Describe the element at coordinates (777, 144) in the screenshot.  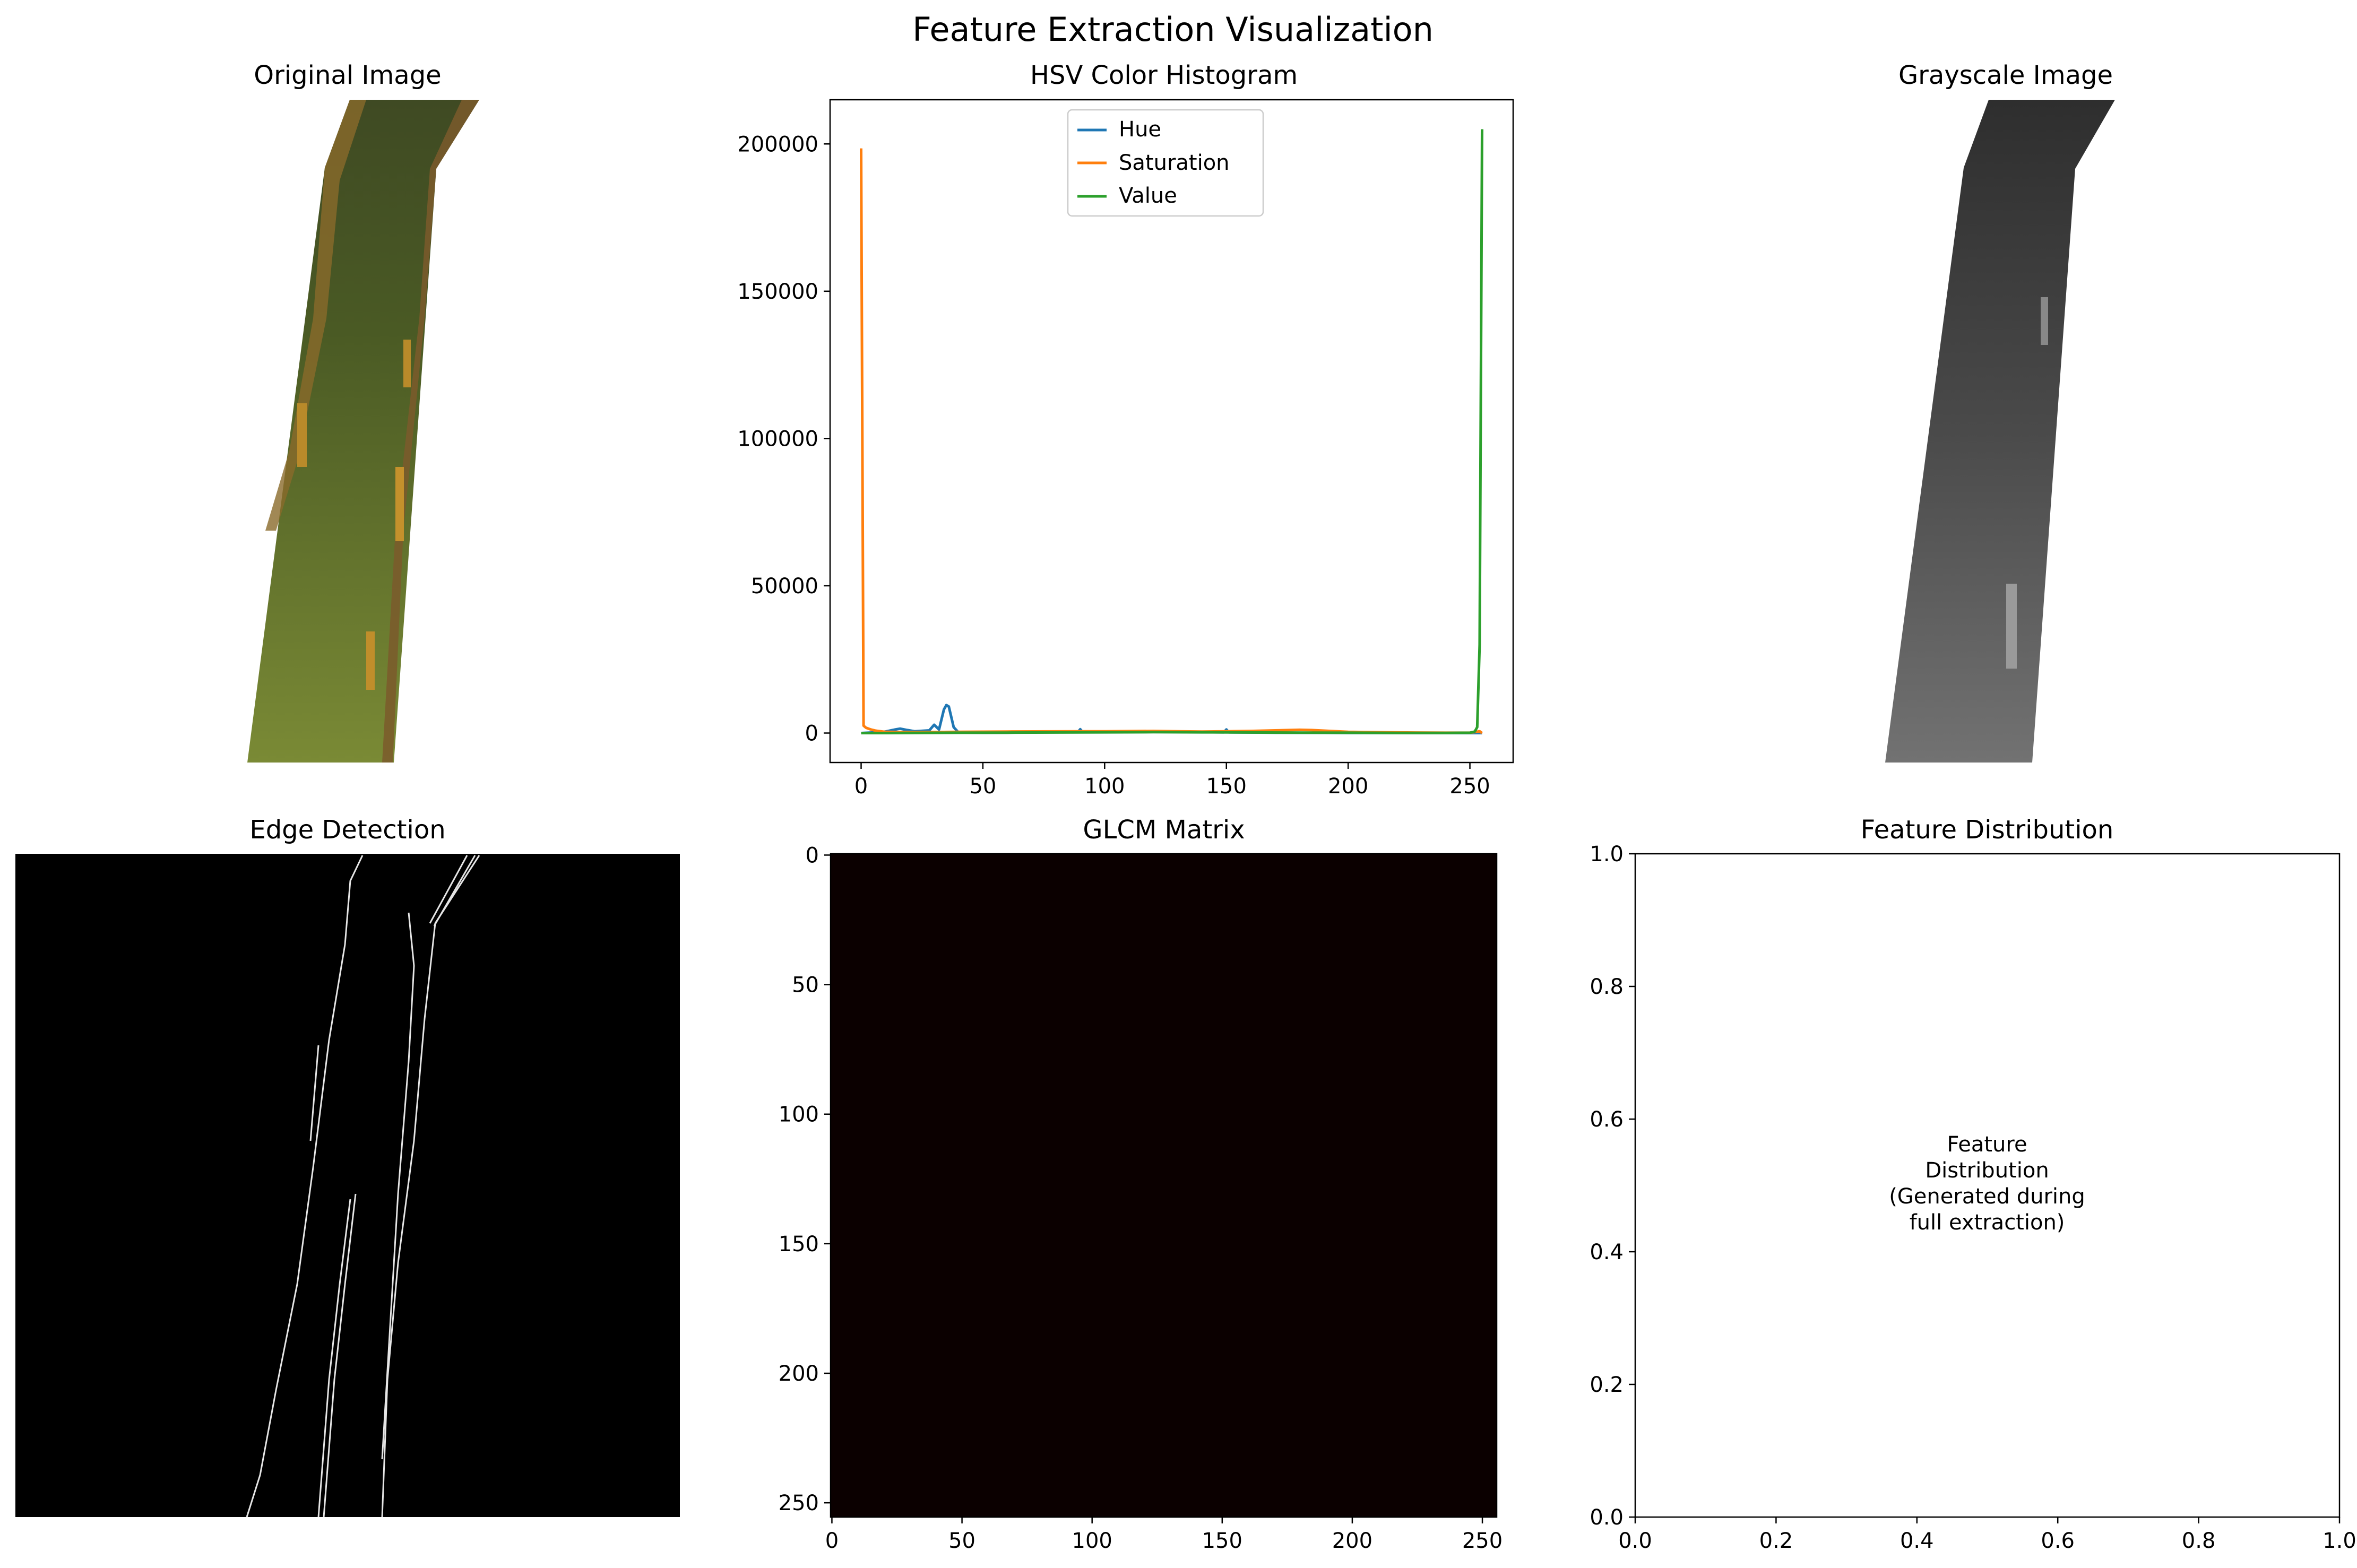
I see `y-tick-label: 200000` at that location.